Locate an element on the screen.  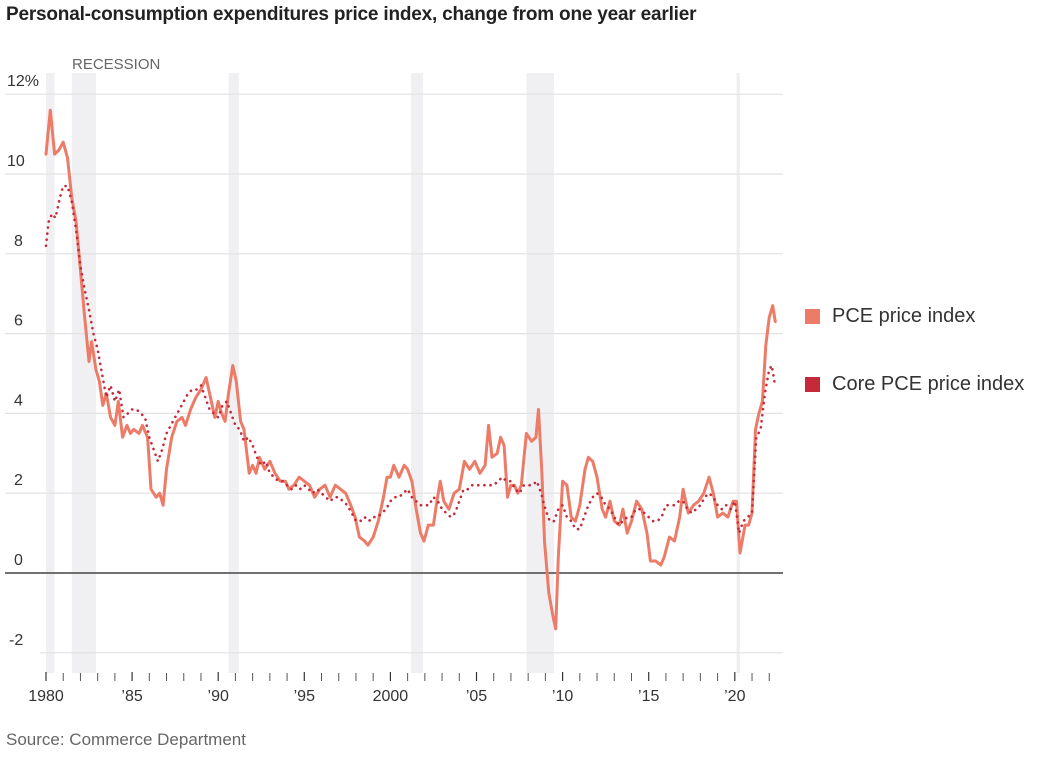
legend-item-core-pce: Core PCE price index is located at coordinates (914, 384).